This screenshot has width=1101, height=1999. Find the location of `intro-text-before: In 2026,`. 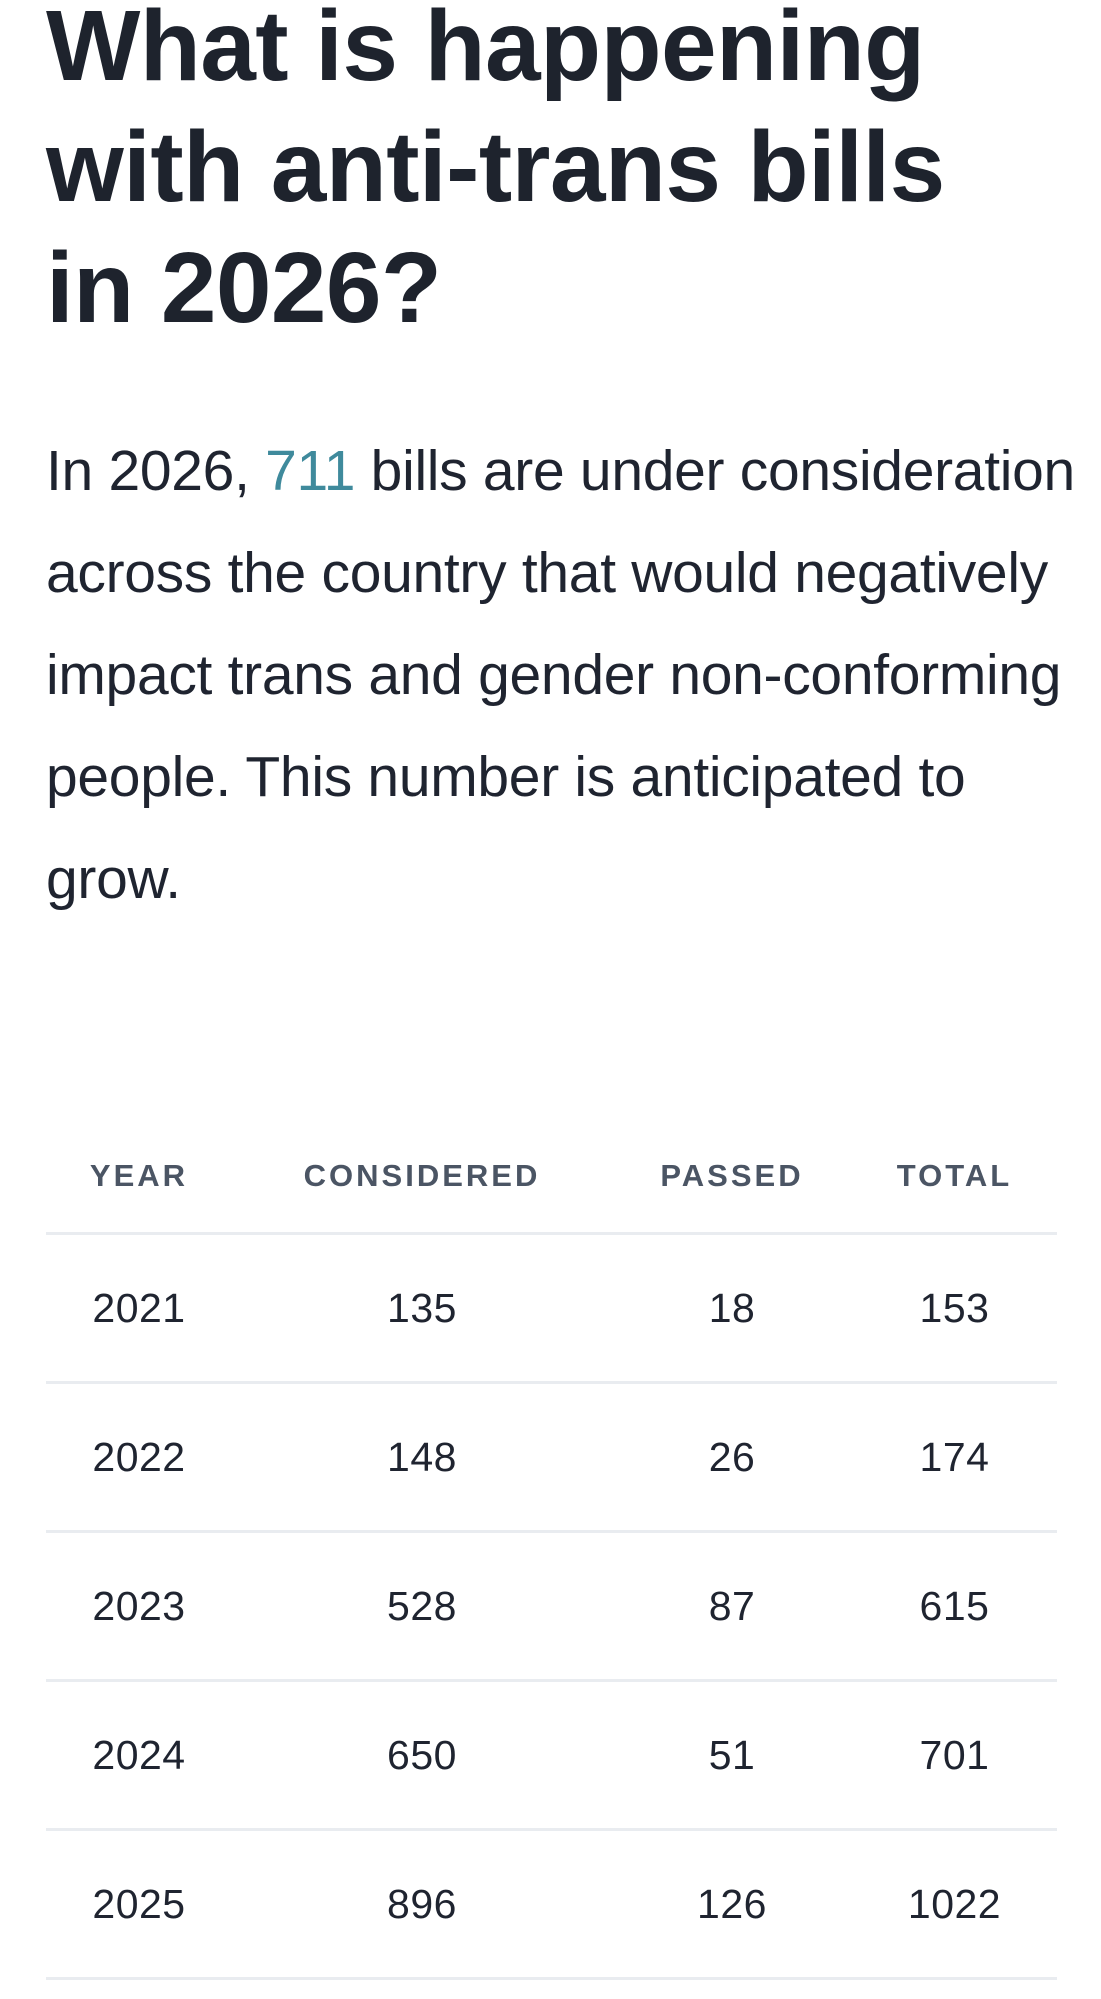

intro-text-before: In 2026, is located at coordinates (156, 471).